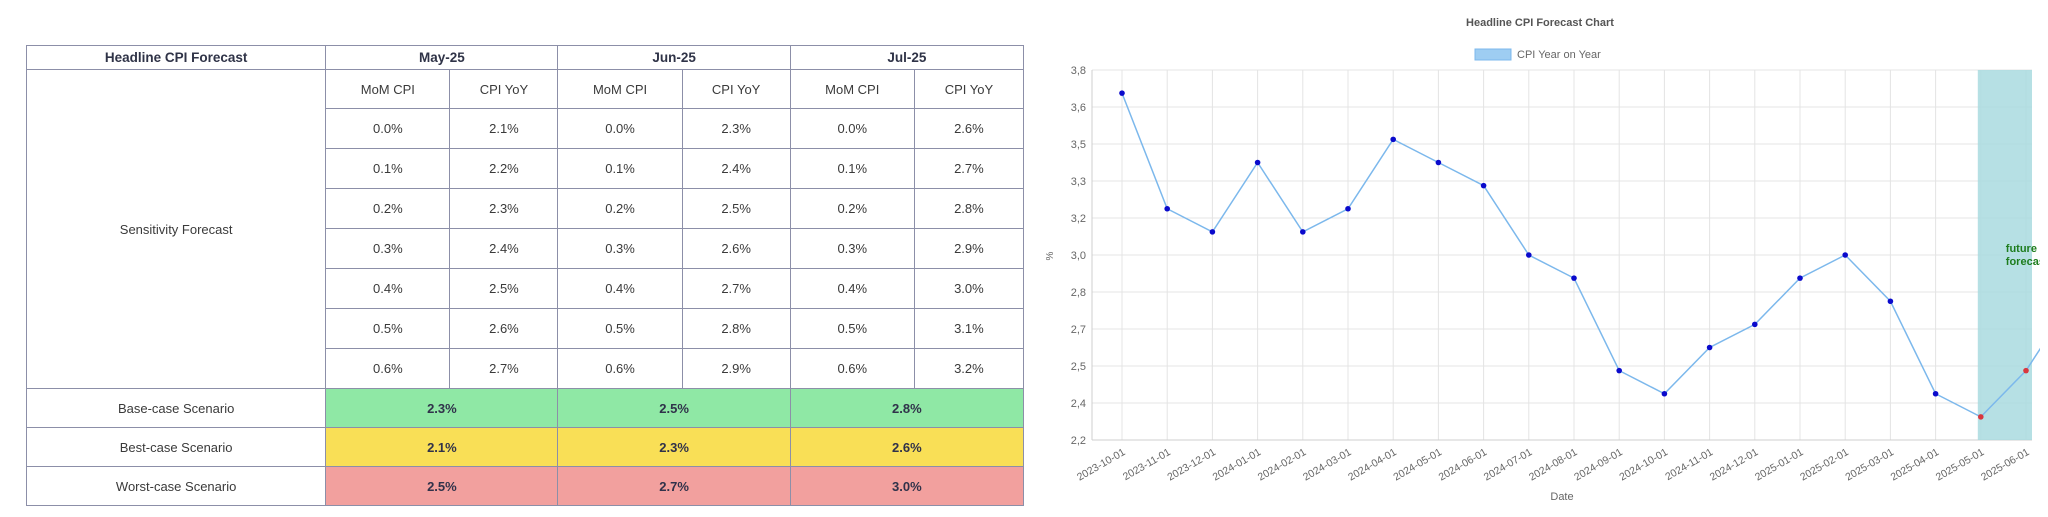 The height and width of the screenshot is (517, 2048). I want to click on best-case-value-jul: 2.6%, so click(907, 447).